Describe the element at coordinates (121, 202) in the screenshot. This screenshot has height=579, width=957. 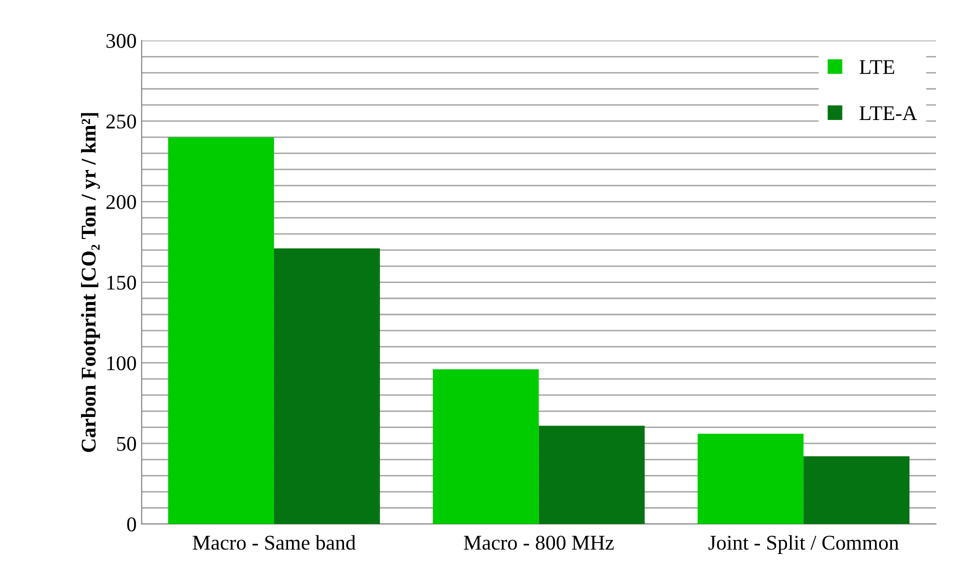
I see `y-tick-label: 200` at that location.